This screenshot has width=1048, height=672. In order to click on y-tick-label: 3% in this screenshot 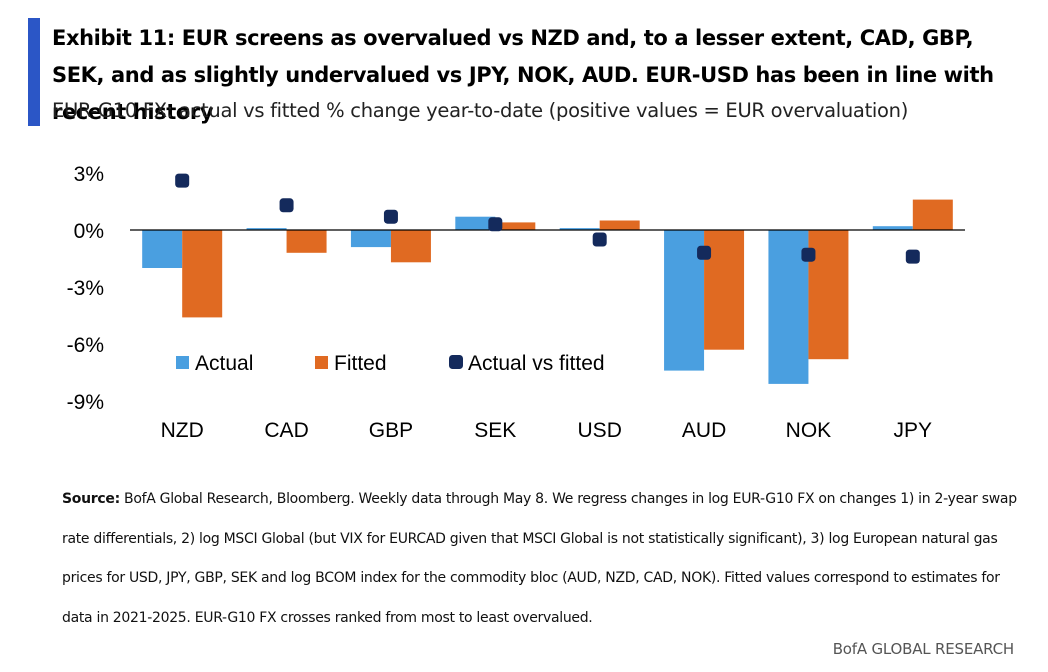, I will do `click(89, 174)`.